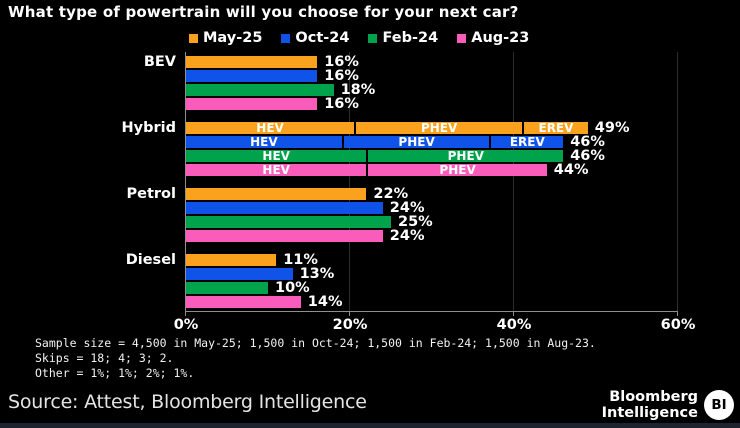  Describe the element at coordinates (159, 62) in the screenshot. I see `category-label-bev: BEV` at that location.